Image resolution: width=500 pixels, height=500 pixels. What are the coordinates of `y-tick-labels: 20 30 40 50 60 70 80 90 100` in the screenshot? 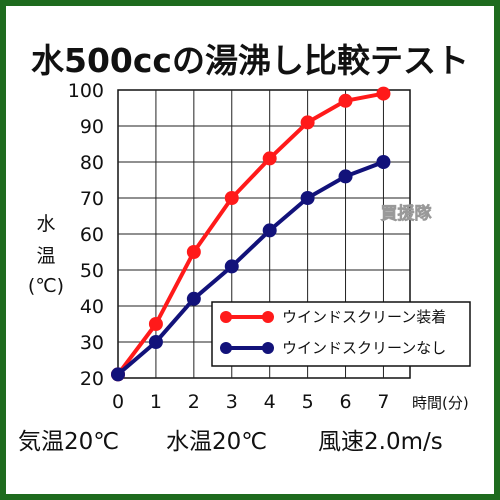 It's located at (86, 235).